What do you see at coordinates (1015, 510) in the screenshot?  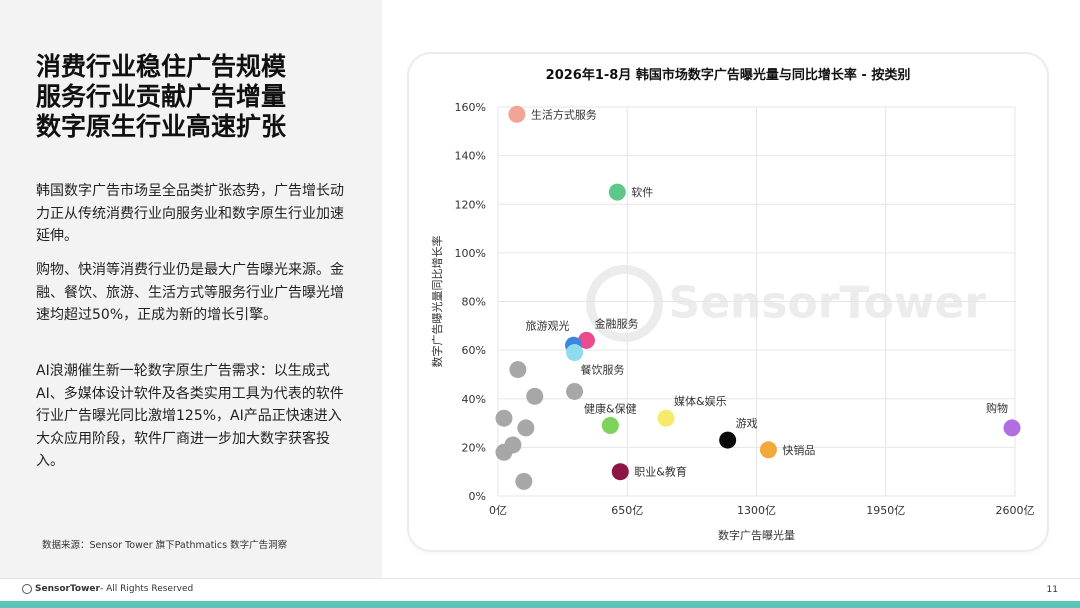 I see `x-tick-label: 2600亿` at bounding box center [1015, 510].